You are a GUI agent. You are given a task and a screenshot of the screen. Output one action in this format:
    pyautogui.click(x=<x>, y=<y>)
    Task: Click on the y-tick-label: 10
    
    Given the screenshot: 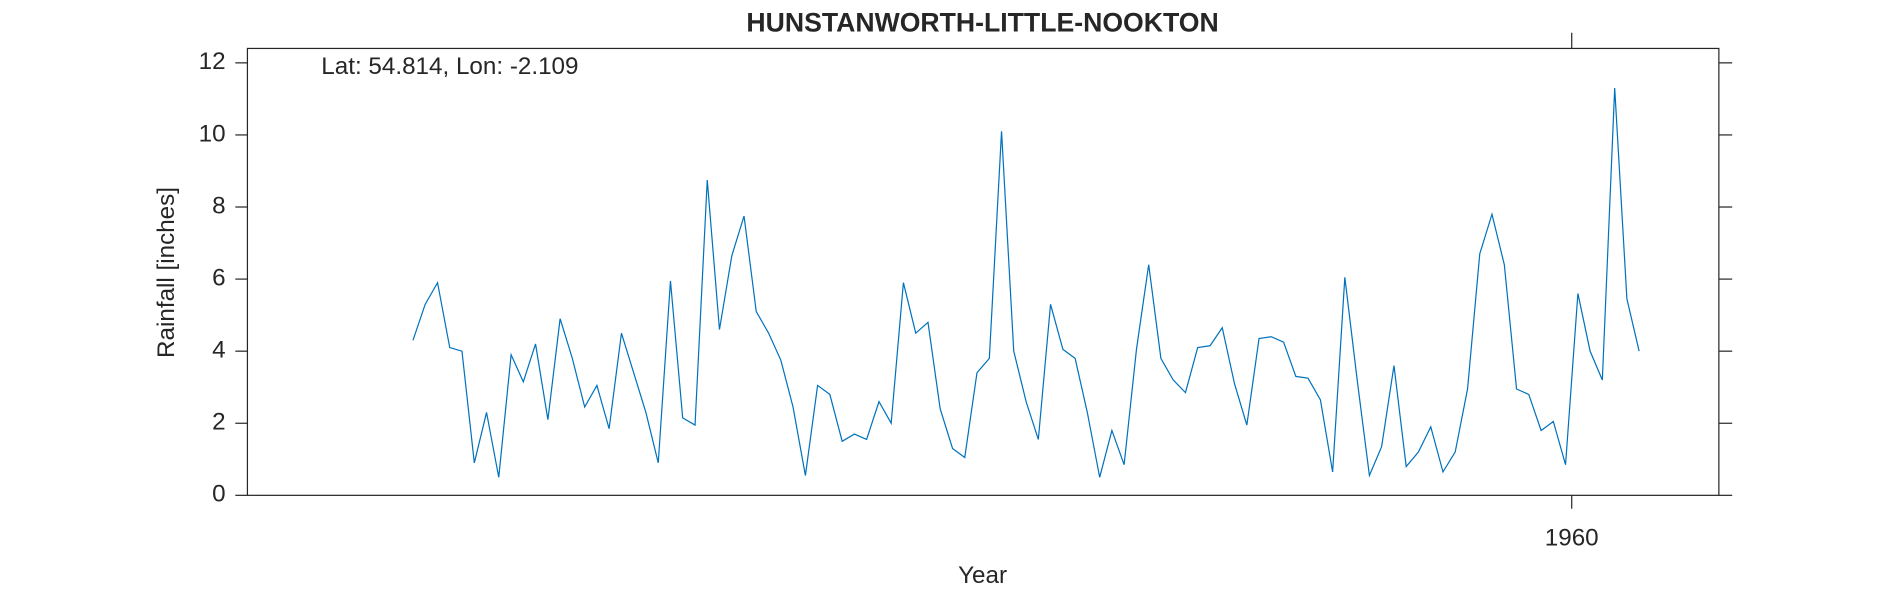 What is the action you would take?
    pyautogui.click(x=212, y=133)
    